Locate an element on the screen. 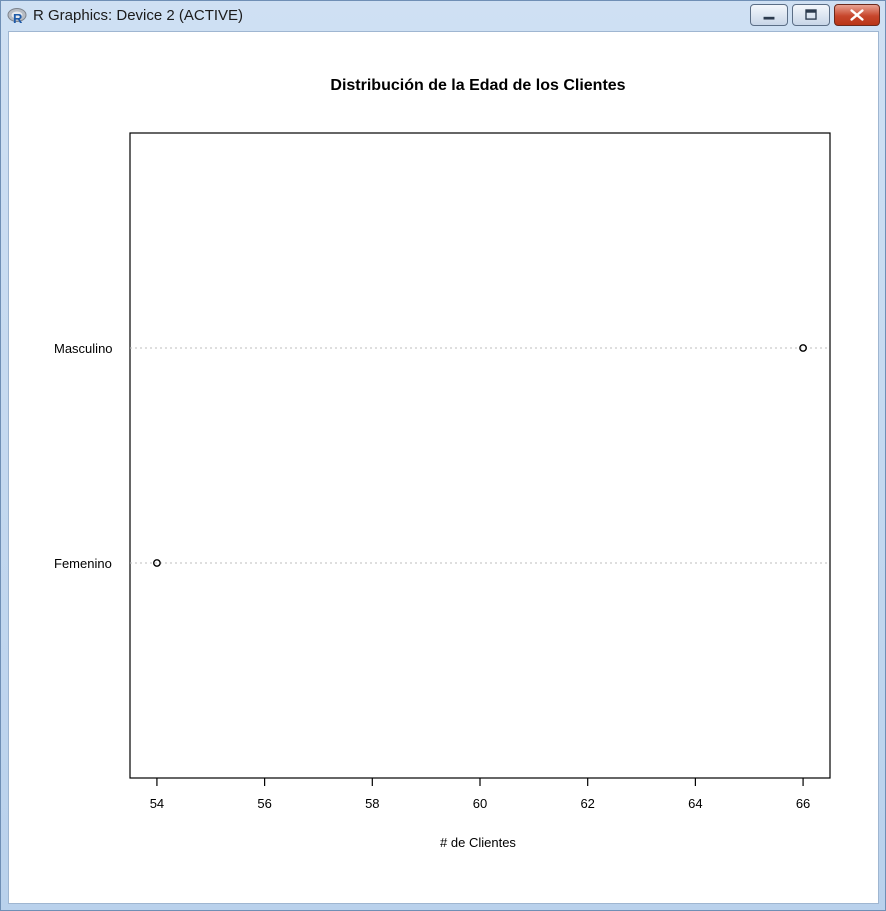  minimize-icon is located at coordinates (769, 18).